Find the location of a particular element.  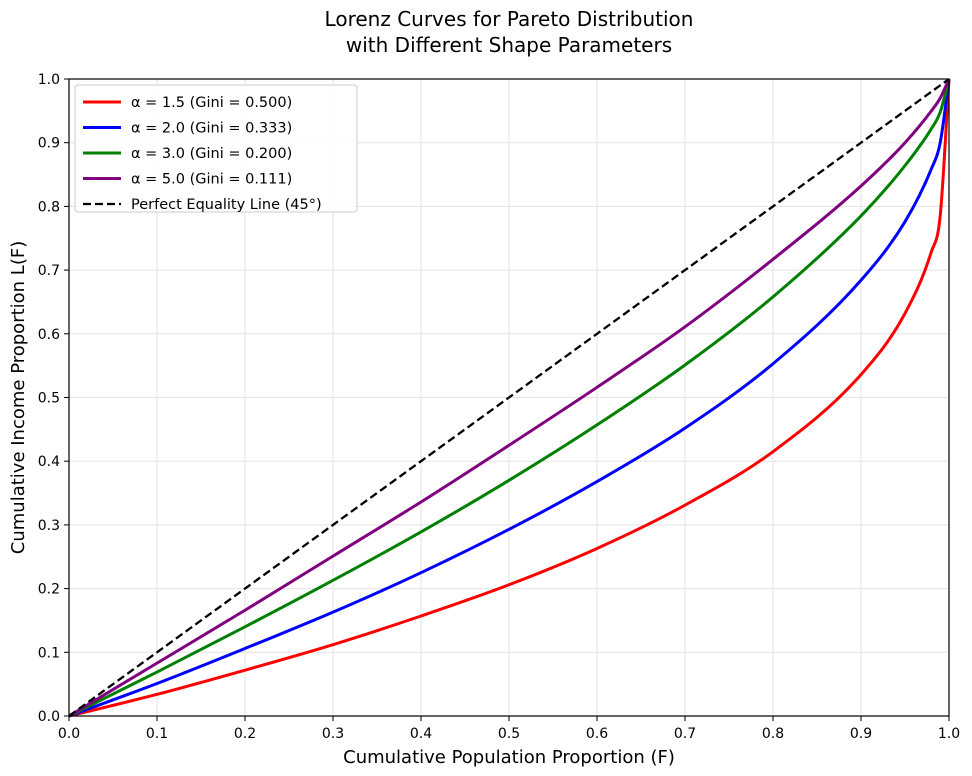

x-tick-label: 0.9 is located at coordinates (861, 734).